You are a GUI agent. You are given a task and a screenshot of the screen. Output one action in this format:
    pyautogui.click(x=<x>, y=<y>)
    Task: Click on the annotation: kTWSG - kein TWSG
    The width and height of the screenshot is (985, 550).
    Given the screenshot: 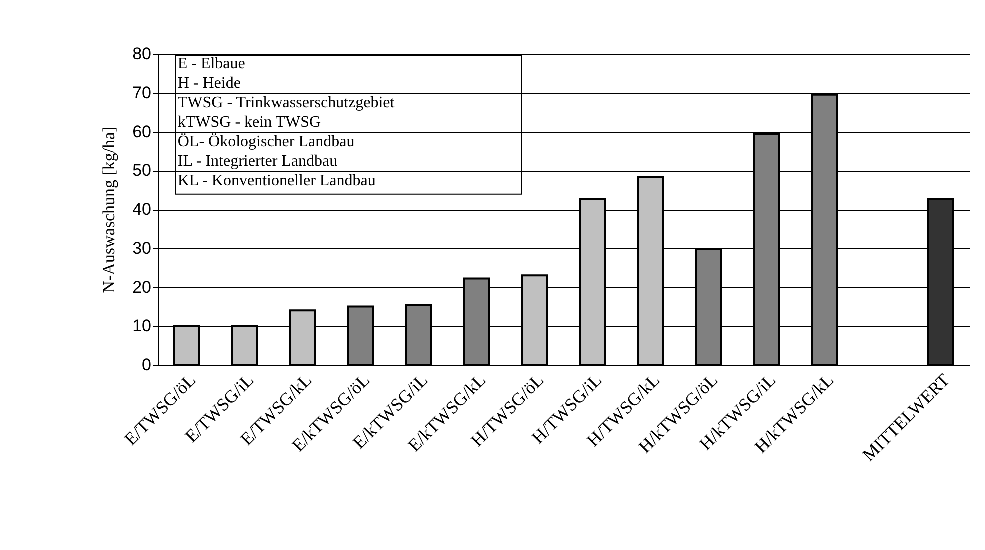 What is the action you would take?
    pyautogui.click(x=250, y=123)
    